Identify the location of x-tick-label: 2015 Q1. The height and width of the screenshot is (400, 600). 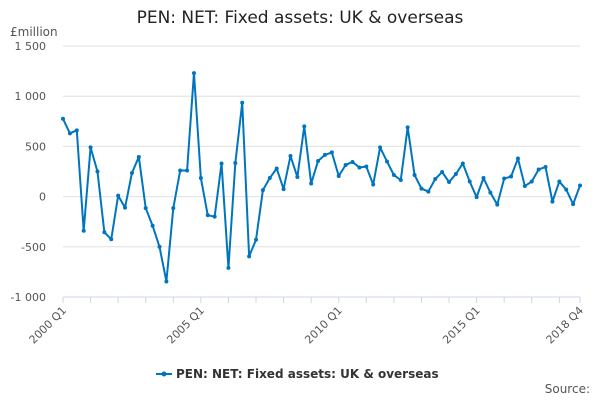
(461, 325).